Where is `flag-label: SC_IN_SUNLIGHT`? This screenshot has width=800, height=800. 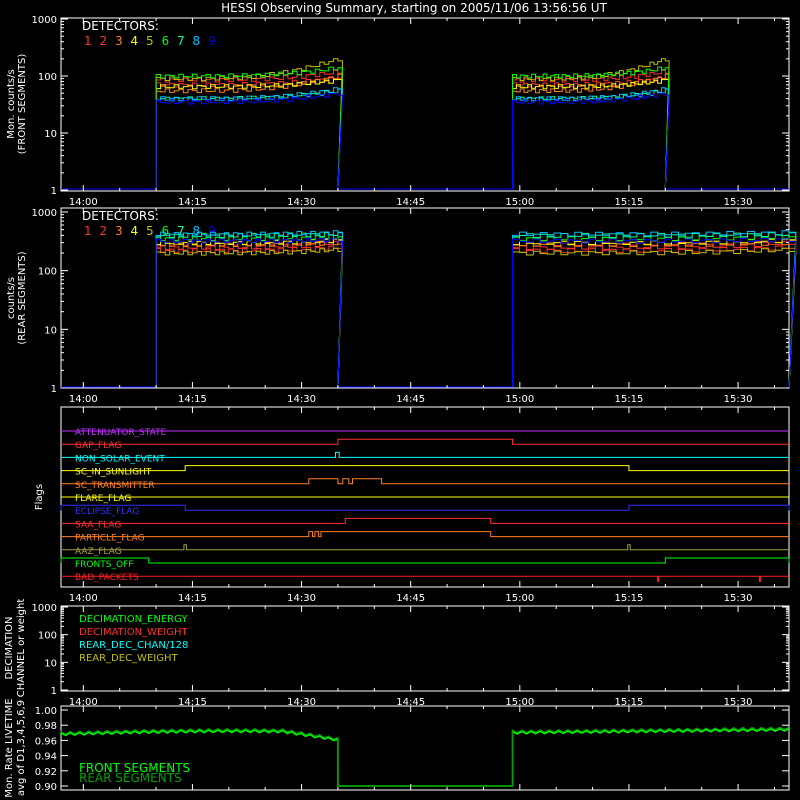 flag-label: SC_IN_SUNLIGHT is located at coordinates (113, 473).